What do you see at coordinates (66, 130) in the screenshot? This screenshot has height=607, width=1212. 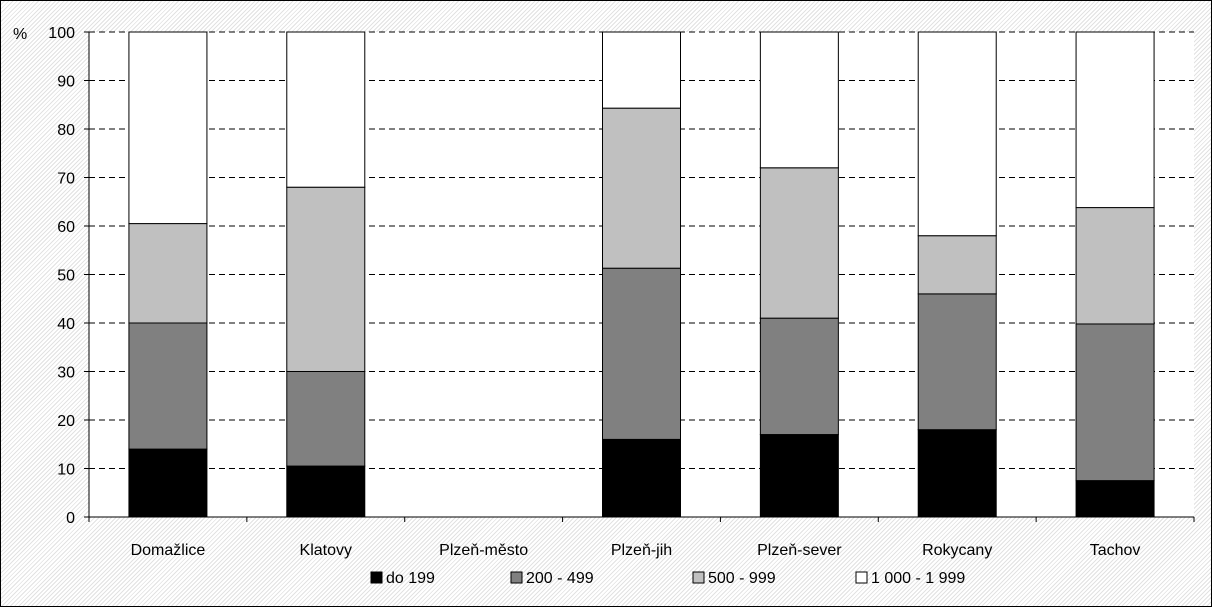 I see `y-tick-label: 80` at bounding box center [66, 130].